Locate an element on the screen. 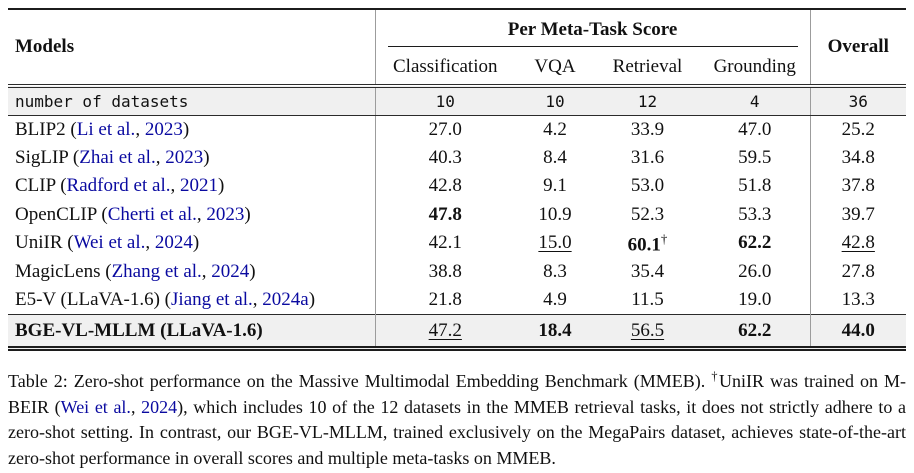  score-cell: 8.4 is located at coordinates (555, 157).